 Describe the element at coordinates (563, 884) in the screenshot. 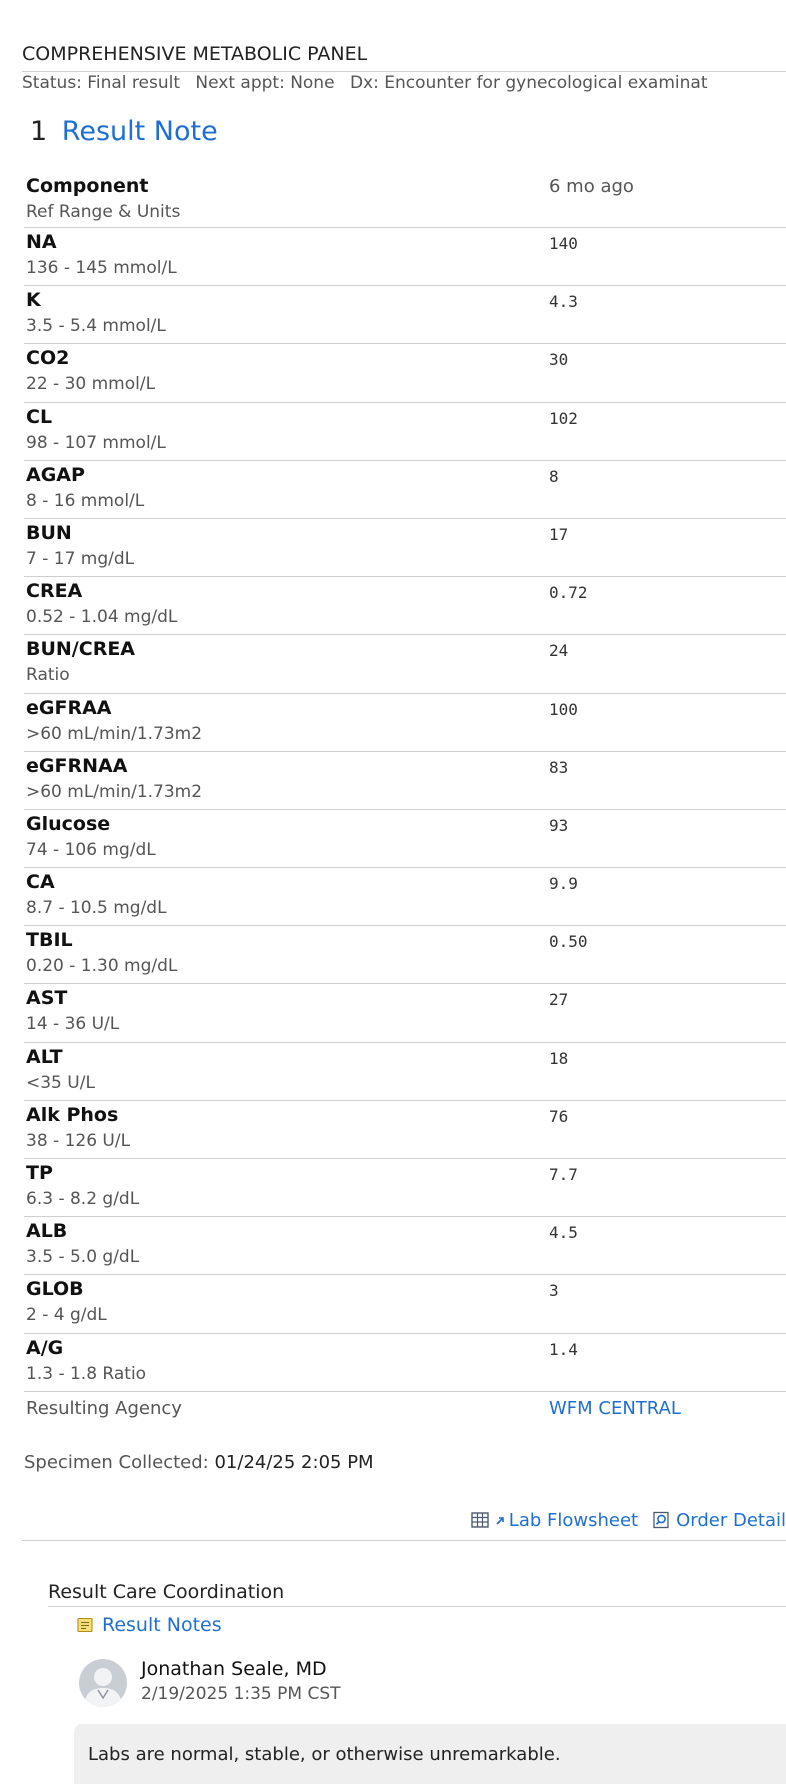

I see `result-value: 9.9` at that location.